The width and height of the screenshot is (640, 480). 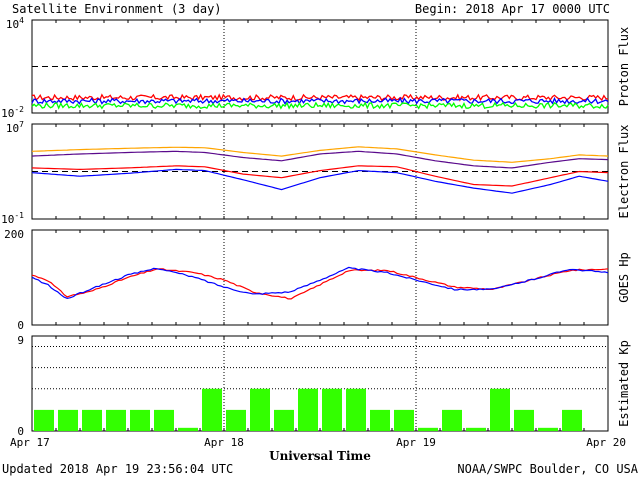 I want to click on series-line-green, so click(x=320, y=105).